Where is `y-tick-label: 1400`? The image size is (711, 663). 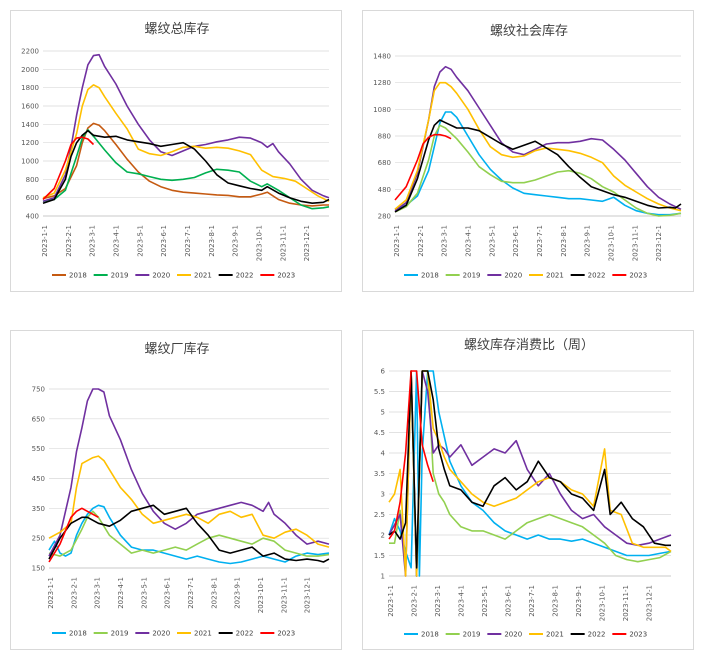 y-tick-label: 1400 is located at coordinates (30, 125).